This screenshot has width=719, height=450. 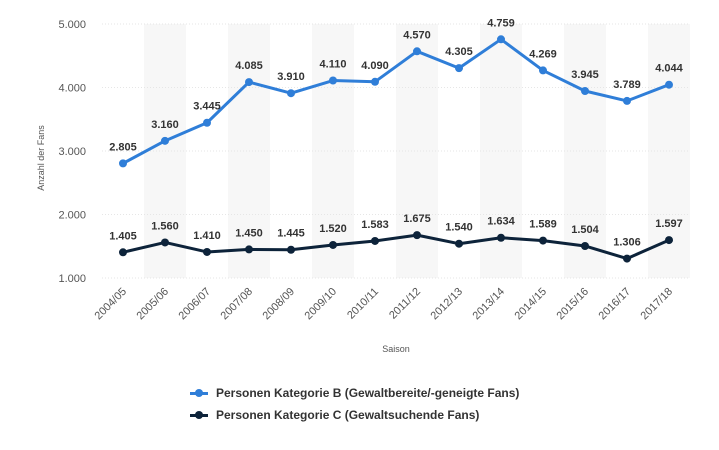 I want to click on legend-marker-series-c, so click(x=199, y=415).